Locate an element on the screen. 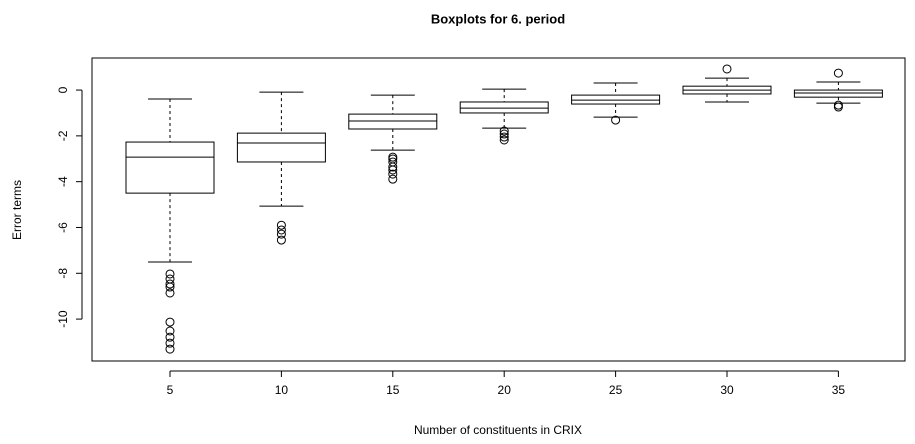  y-axis-label: Error terms is located at coordinates (17, 210).